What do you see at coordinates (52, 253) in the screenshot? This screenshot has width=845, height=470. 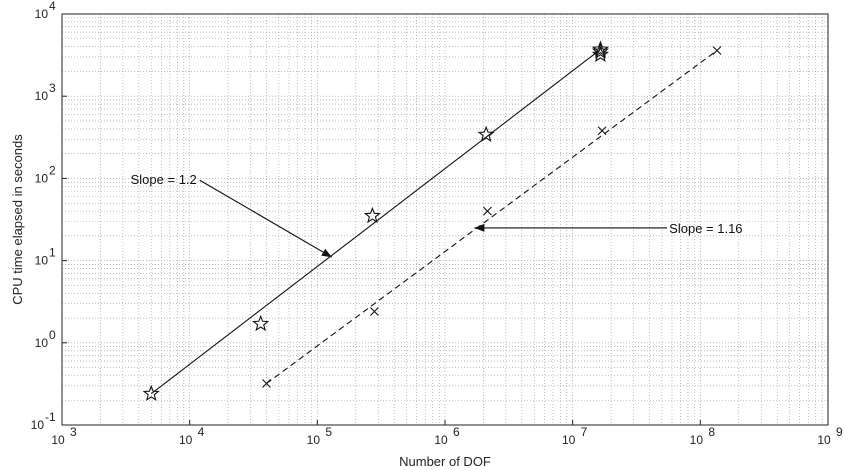 I see `y-tick-exponent: 1` at bounding box center [52, 253].